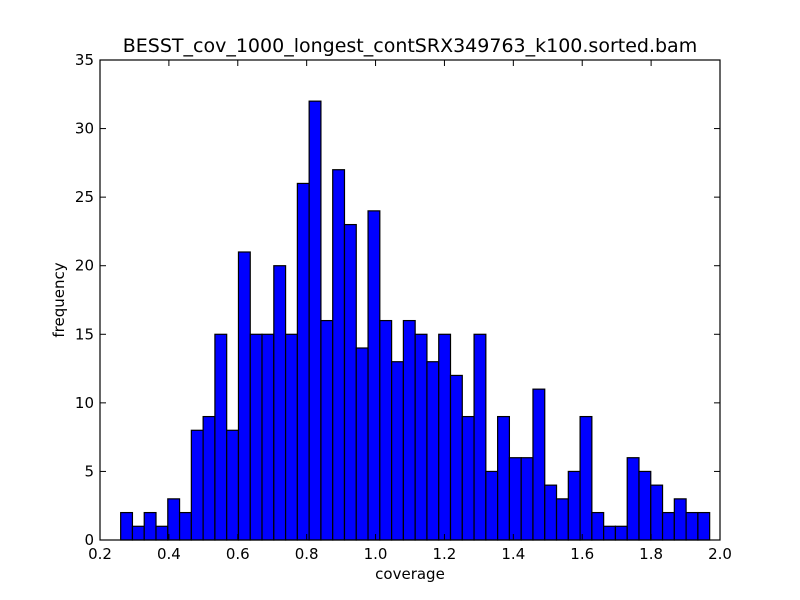  Describe the element at coordinates (238, 554) in the screenshot. I see `x-tick-label: 0.6` at that location.